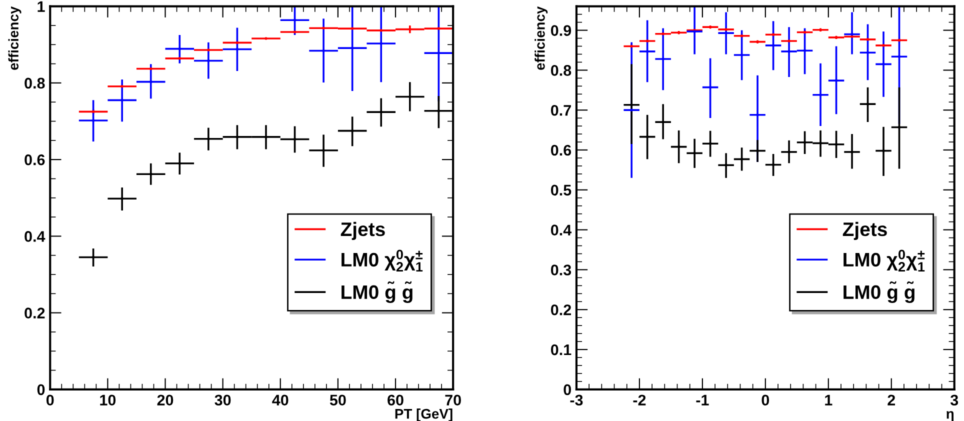 The height and width of the screenshot is (421, 964). I want to click on x-tick-label: 1, so click(828, 400).